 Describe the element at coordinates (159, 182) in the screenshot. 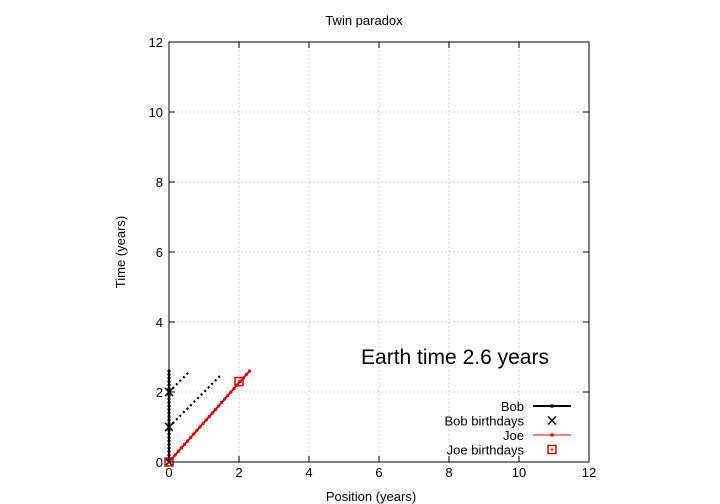

I see `y-tick-label: 8` at that location.